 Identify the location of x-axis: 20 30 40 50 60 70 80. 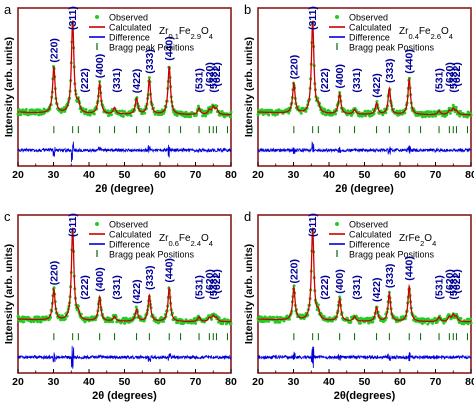
(124, 171).